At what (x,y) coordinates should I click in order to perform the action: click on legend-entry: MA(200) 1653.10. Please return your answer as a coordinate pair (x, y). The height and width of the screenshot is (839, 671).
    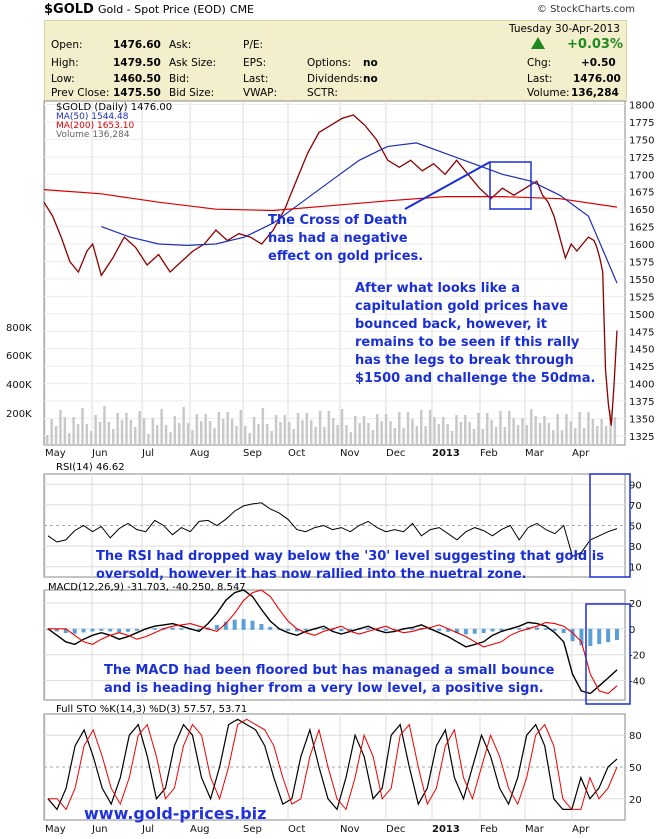
    Looking at the image, I should click on (95, 126).